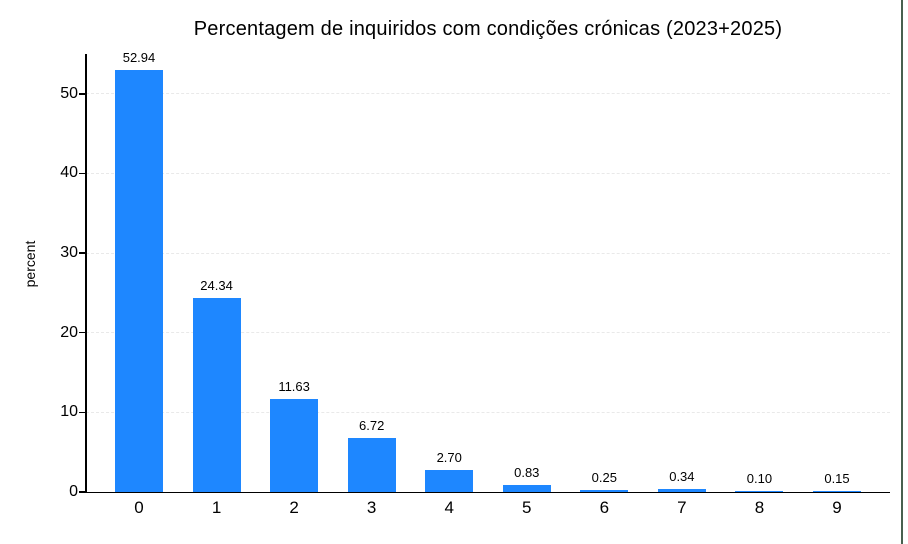  I want to click on y-axis-tick-label: 40, so click(69, 173).